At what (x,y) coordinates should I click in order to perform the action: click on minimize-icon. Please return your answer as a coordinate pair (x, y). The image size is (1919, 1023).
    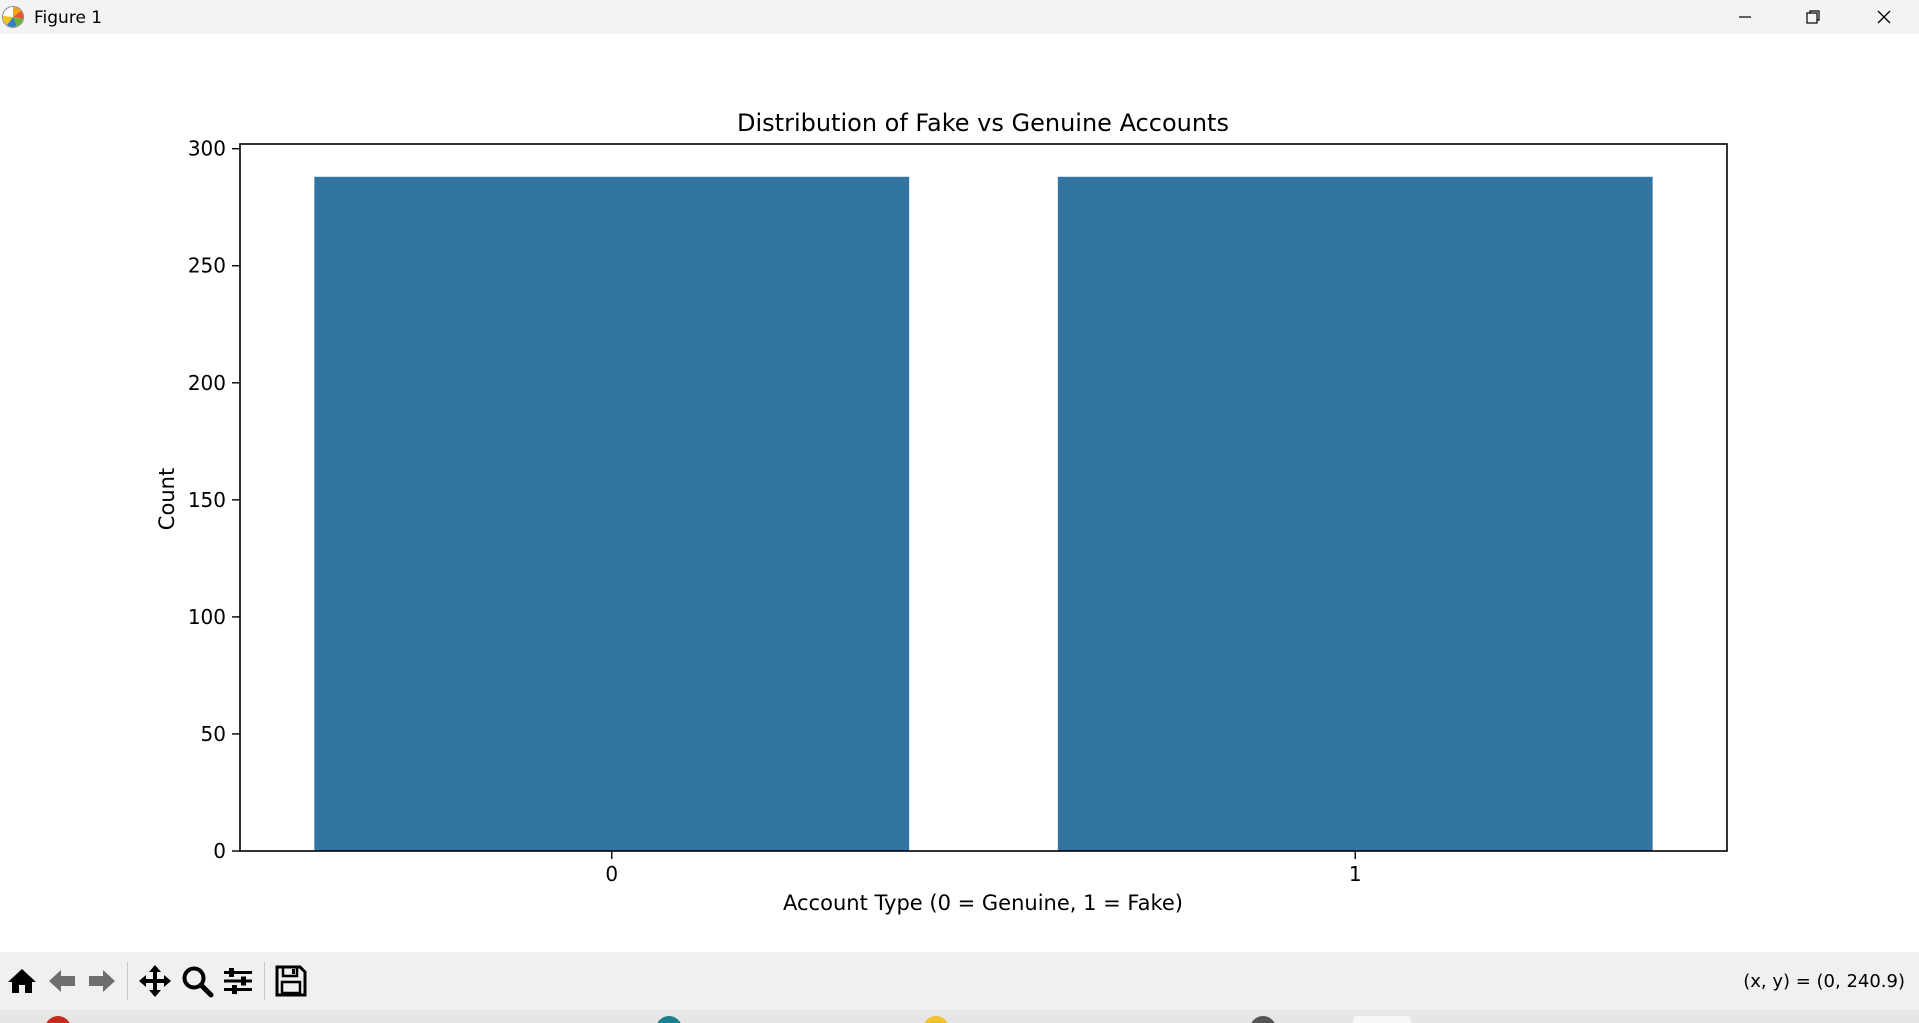
    Looking at the image, I should click on (1745, 17).